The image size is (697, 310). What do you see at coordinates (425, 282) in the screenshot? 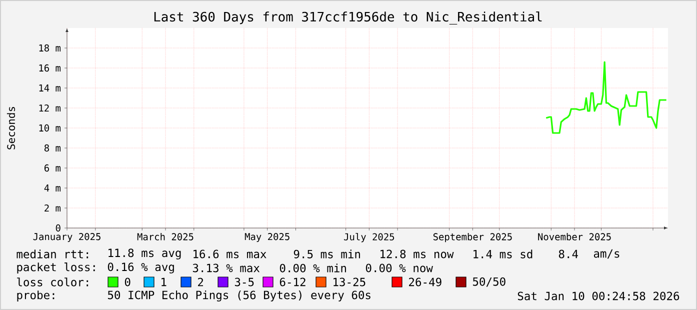
I see `text: 26-49` at bounding box center [425, 282].